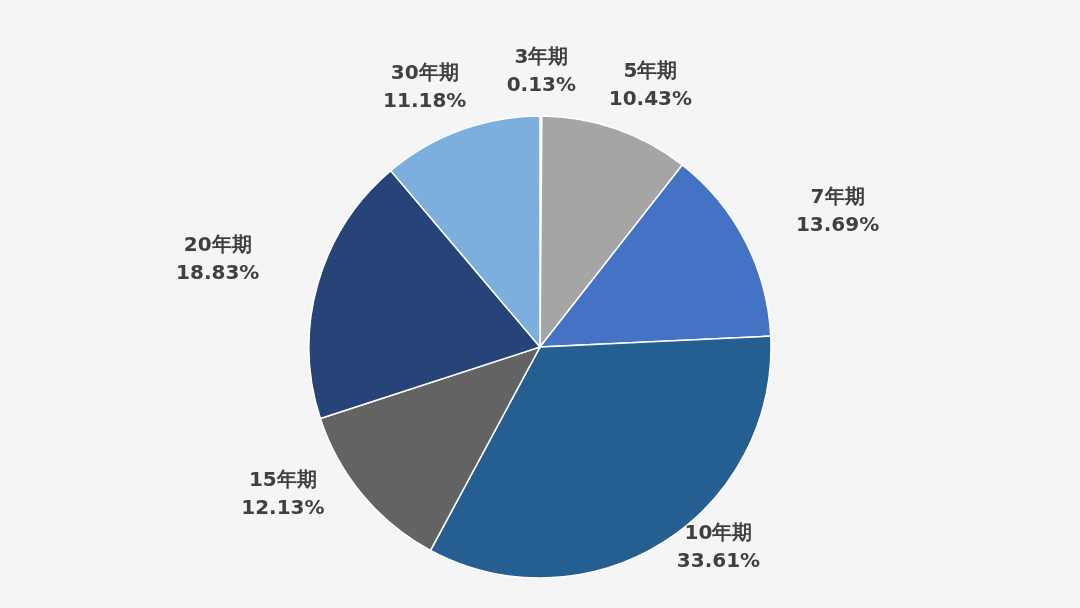 This screenshot has height=608, width=1080. I want to click on data-label: 10.43%, so click(650, 98).